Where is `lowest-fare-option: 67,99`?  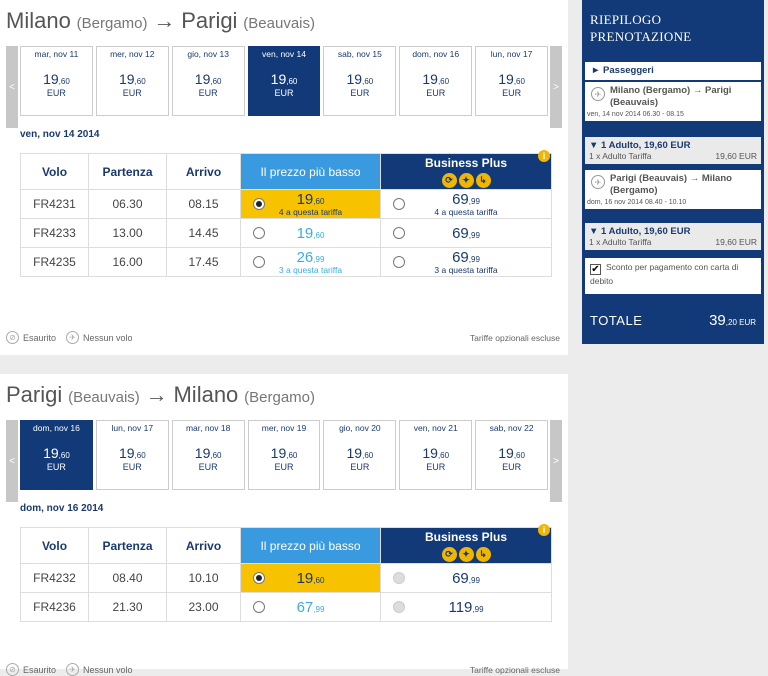
lowest-fare-option: 67,99 is located at coordinates (310, 607).